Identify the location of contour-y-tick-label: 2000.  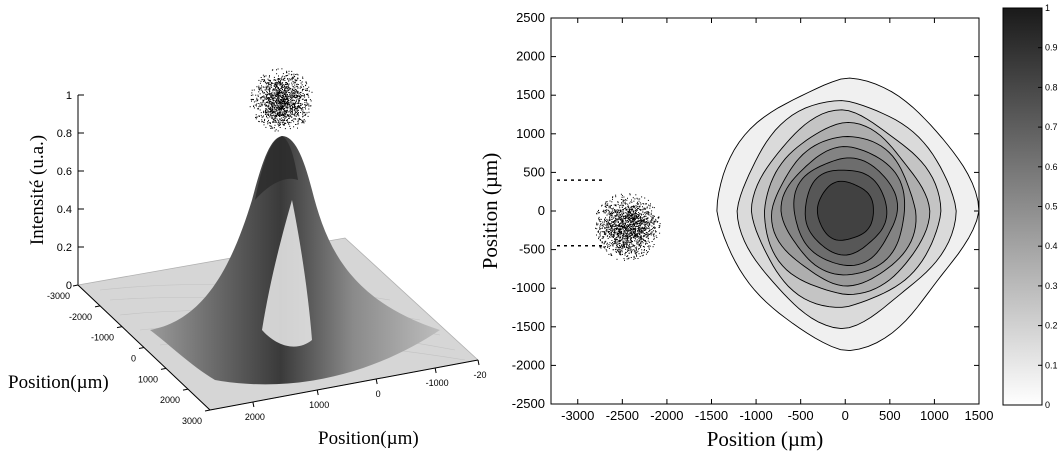
(530, 56).